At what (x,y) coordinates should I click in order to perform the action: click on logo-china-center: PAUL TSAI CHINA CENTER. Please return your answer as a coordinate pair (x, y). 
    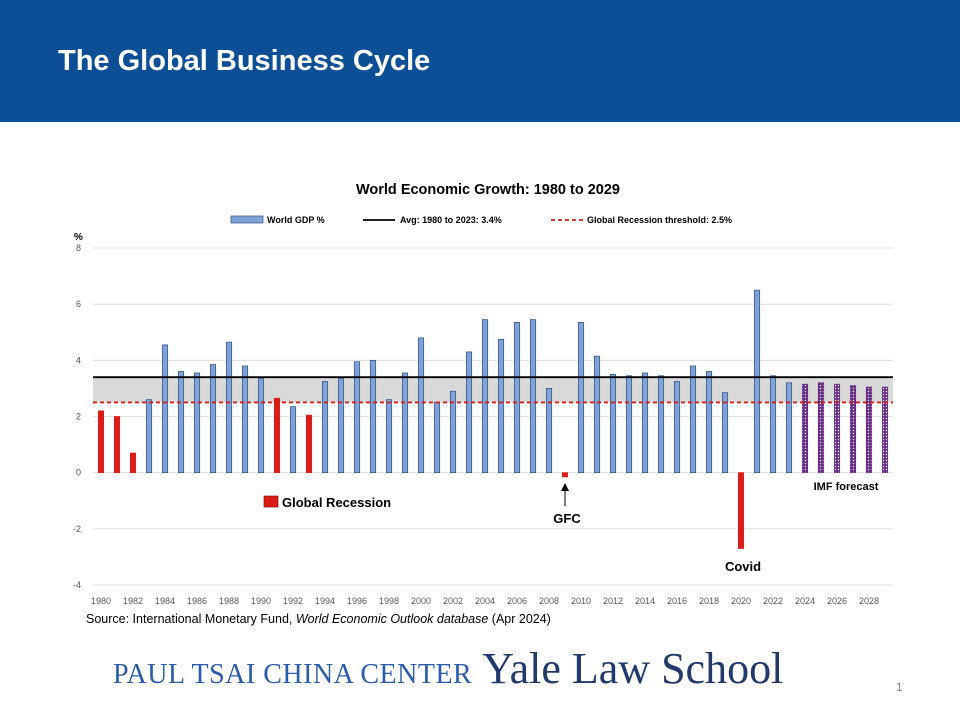
    Looking at the image, I should click on (293, 674).